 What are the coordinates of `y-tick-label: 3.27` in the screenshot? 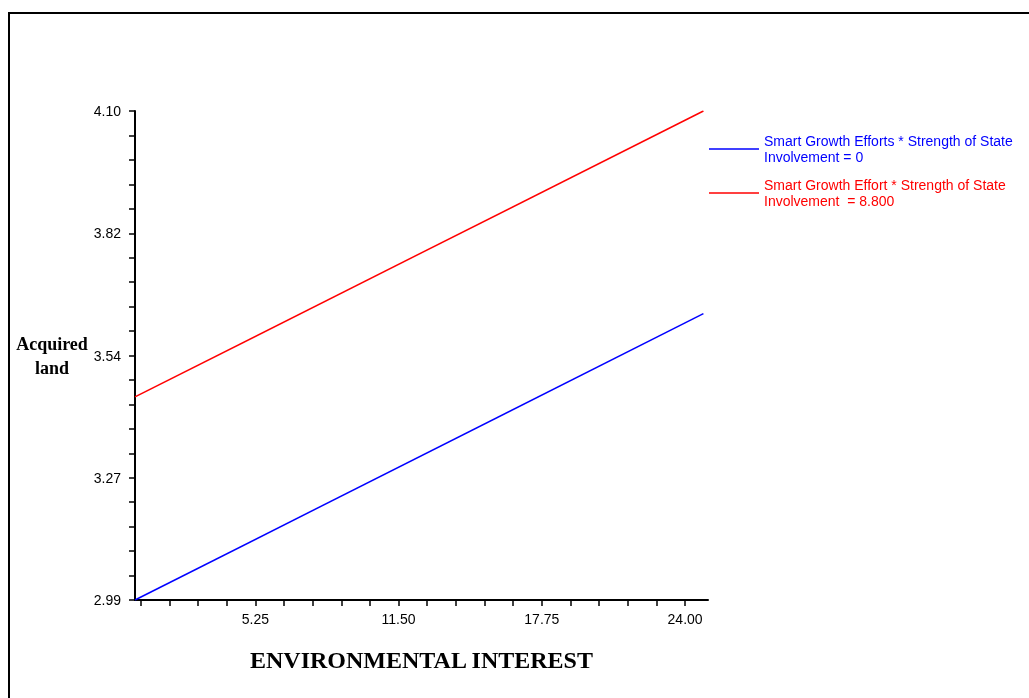 It's located at (107, 477).